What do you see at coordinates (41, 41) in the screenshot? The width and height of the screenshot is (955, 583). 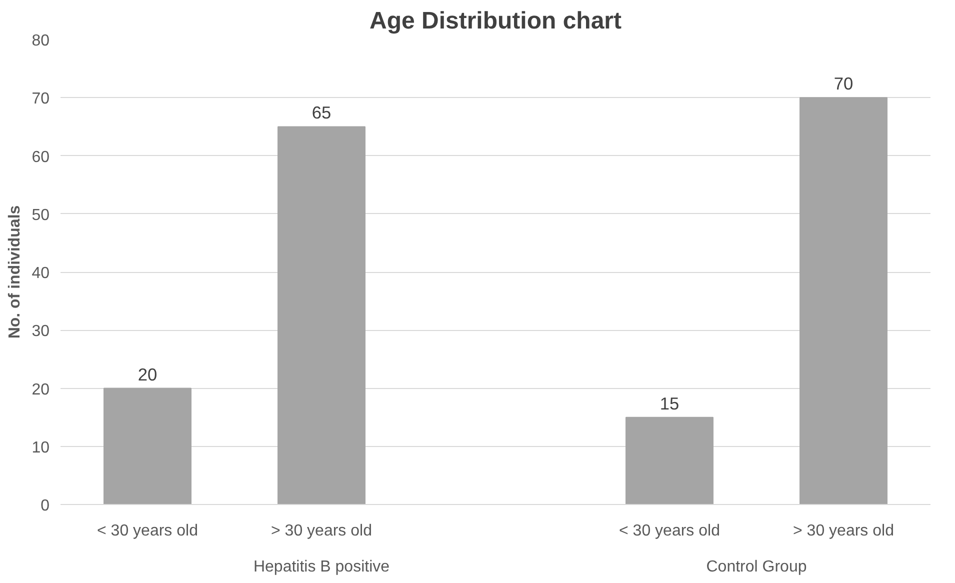 I see `y-tick-label: 80` at bounding box center [41, 41].